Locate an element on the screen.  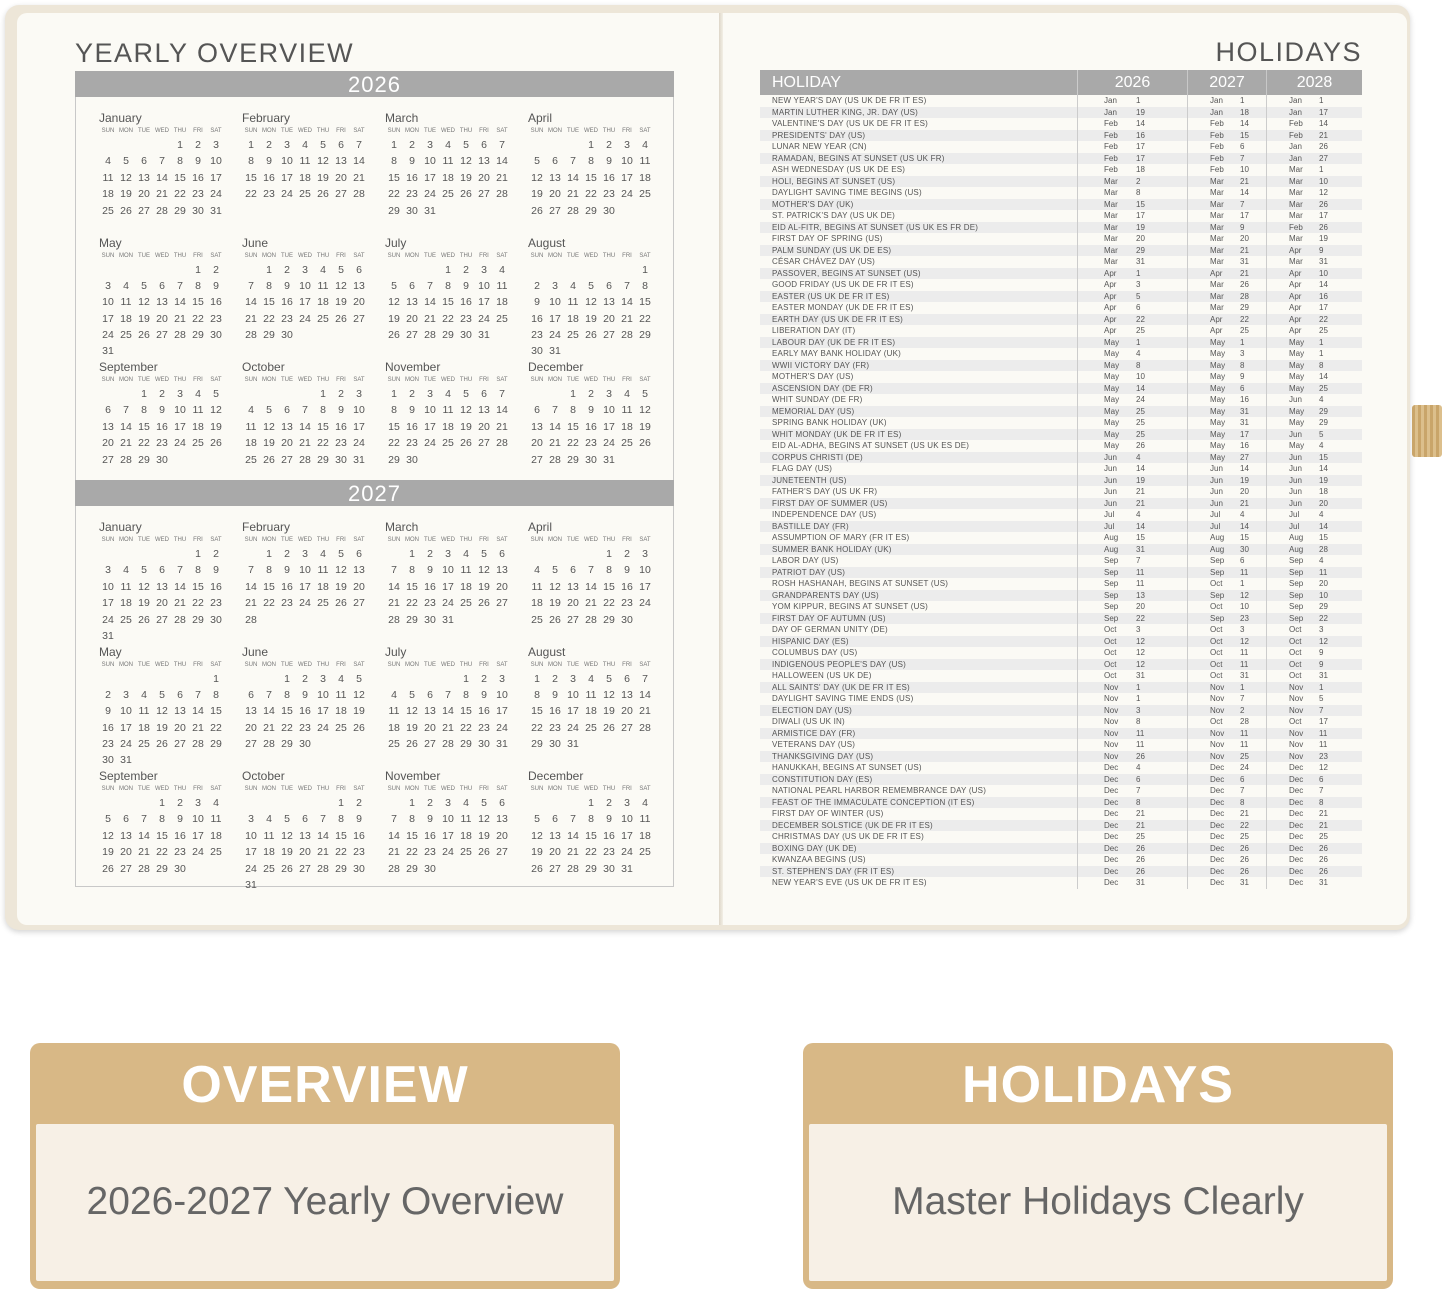
holiday-date: Nov 1 is located at coordinates (1133, 699).